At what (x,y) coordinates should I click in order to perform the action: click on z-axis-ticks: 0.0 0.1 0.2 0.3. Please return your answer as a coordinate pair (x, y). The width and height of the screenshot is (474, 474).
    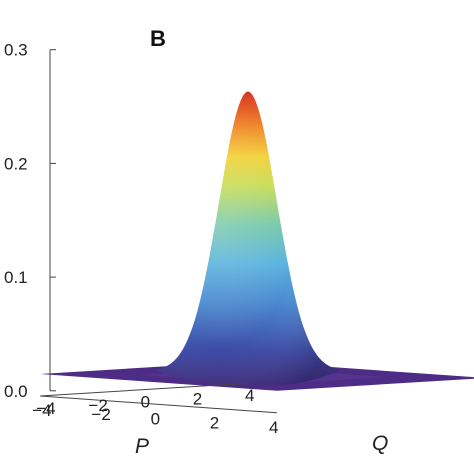
    Looking at the image, I should click on (30, 221).